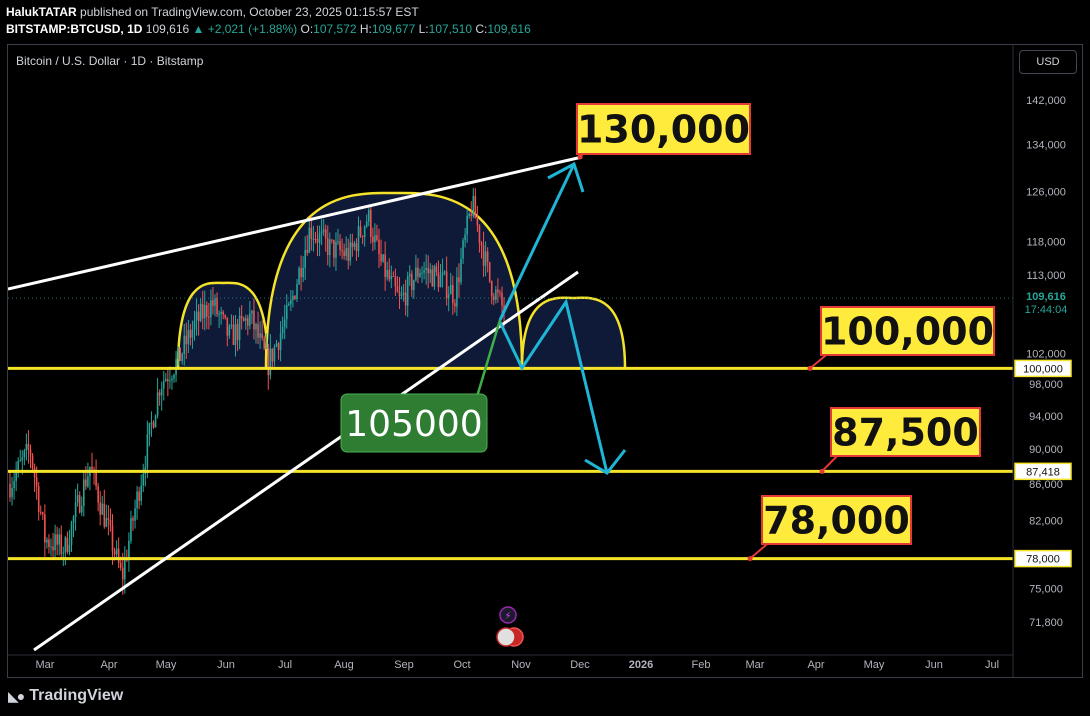 The image size is (1090, 716). What do you see at coordinates (537, 242) in the screenshot?
I see `target-arrow` at bounding box center [537, 242].